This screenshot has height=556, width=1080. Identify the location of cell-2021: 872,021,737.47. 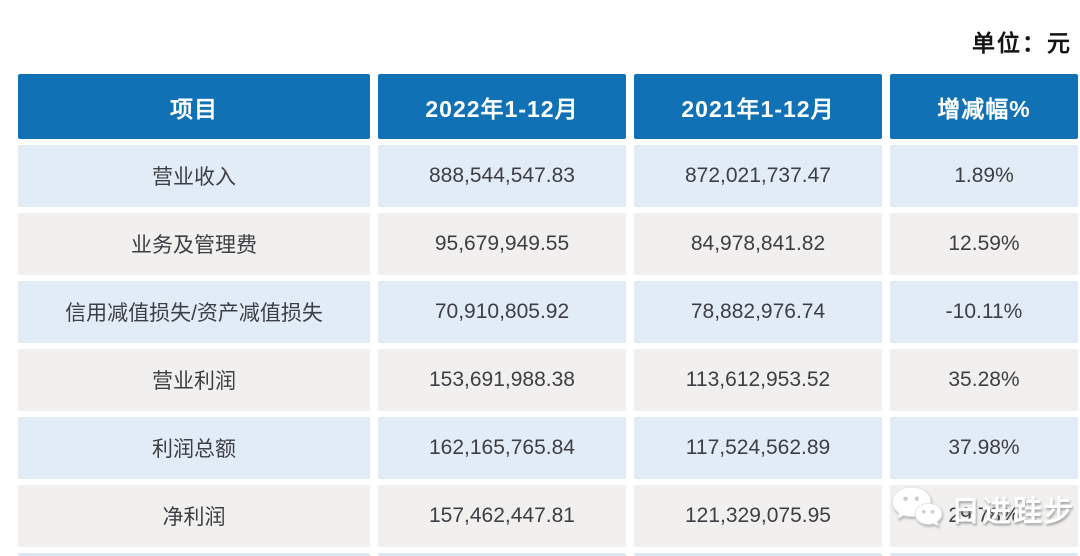
(758, 176).